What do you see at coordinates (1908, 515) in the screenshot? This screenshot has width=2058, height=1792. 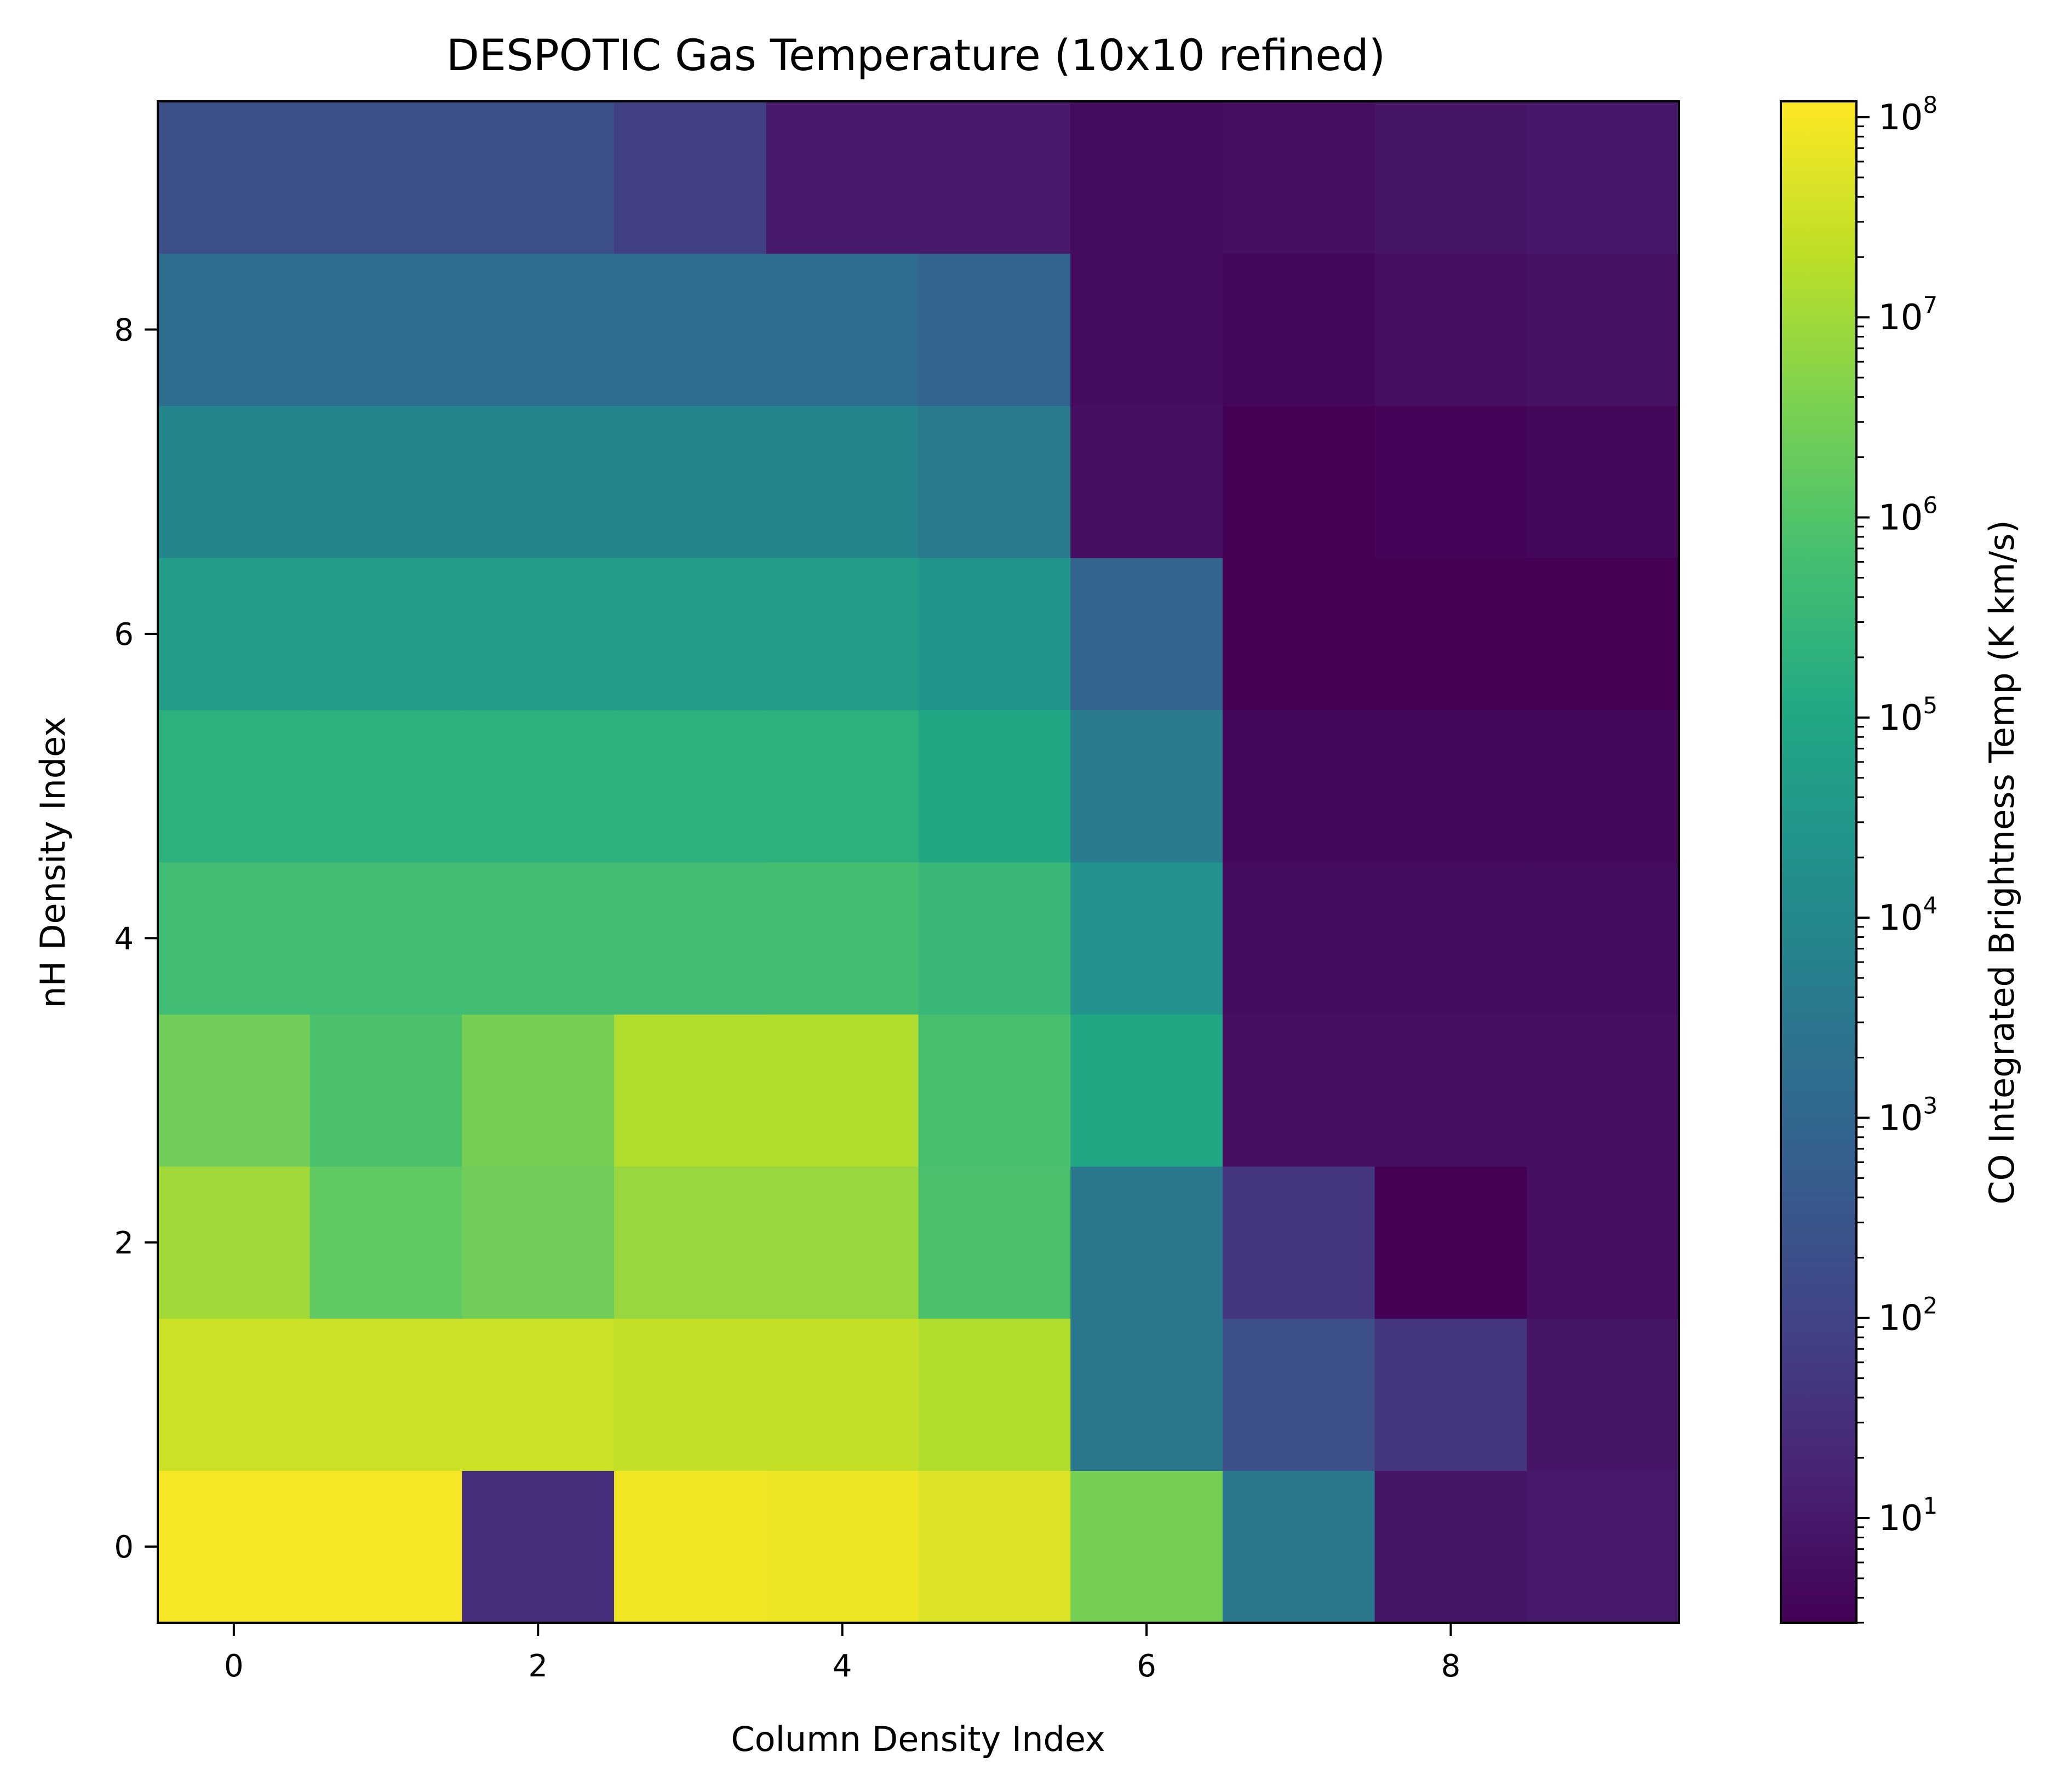 I see `colorbar-tick-label: 10⁶` at bounding box center [1908, 515].